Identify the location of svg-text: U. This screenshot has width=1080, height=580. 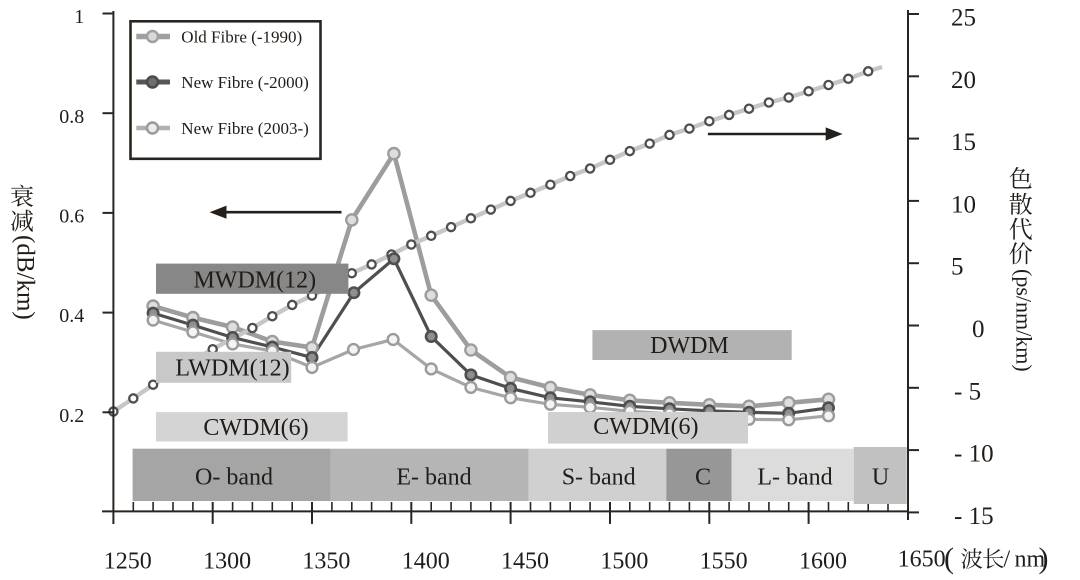
(880, 478).